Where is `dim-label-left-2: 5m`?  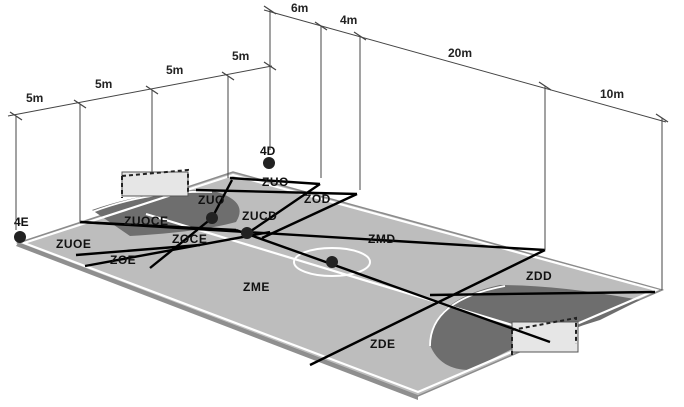 dim-label-left-2: 5m is located at coordinates (103, 84).